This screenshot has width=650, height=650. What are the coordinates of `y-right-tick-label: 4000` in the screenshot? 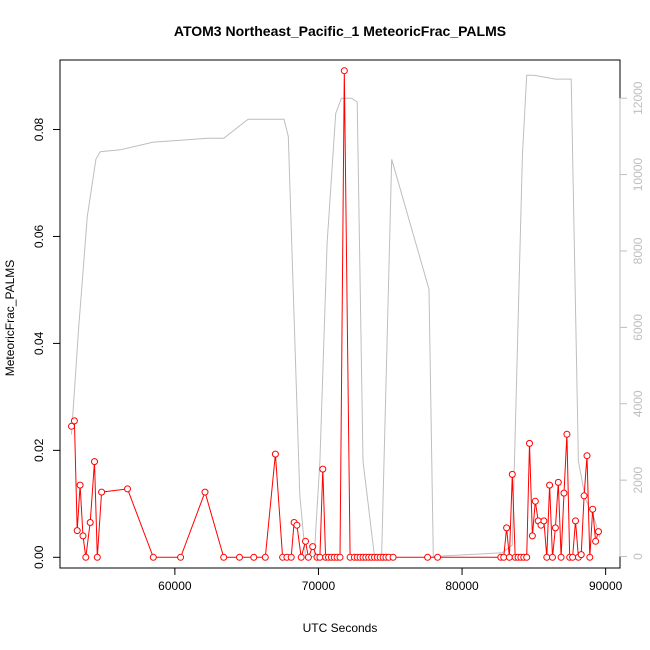 It's located at (638, 403).